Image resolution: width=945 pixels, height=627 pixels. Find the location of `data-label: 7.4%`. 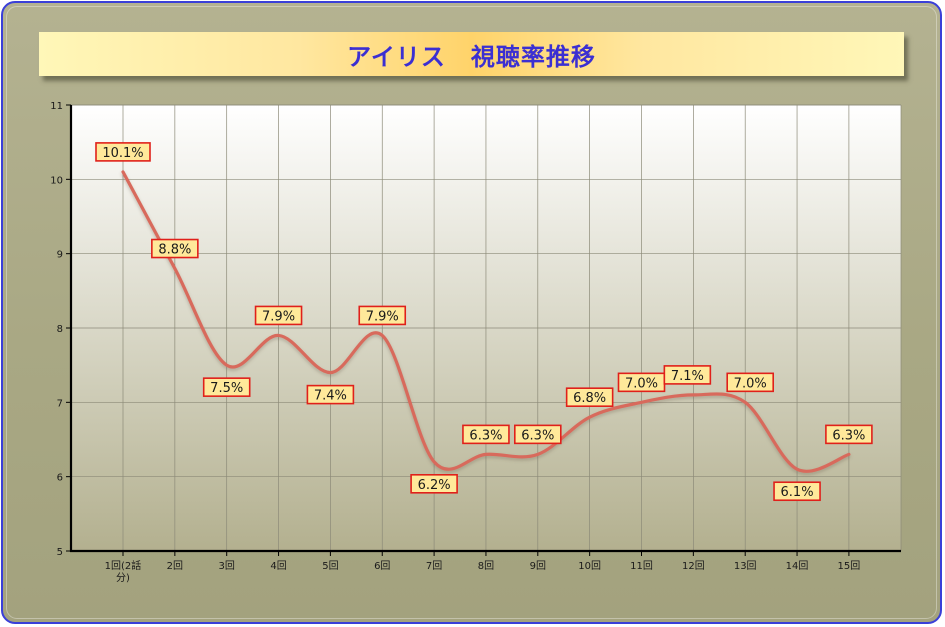

data-label: 7.4% is located at coordinates (330, 394).